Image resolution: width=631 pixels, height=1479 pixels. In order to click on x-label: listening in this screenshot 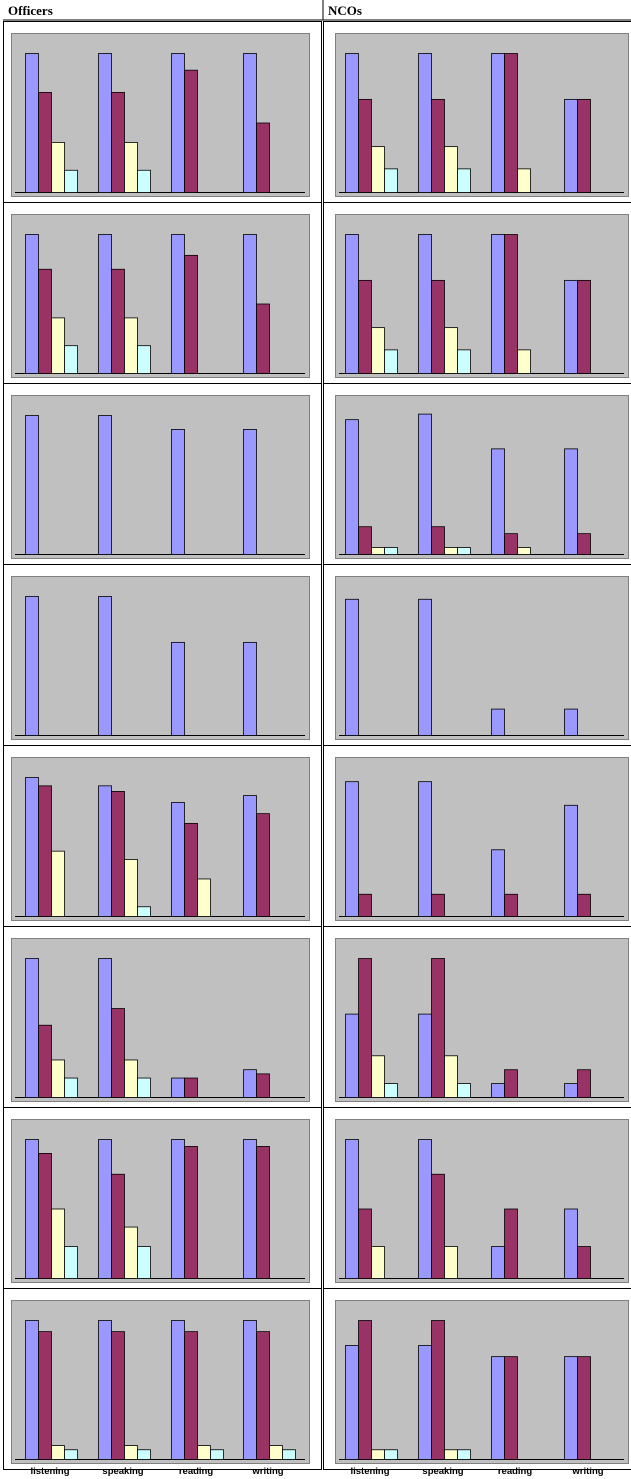, I will do `click(369, 1471)`.